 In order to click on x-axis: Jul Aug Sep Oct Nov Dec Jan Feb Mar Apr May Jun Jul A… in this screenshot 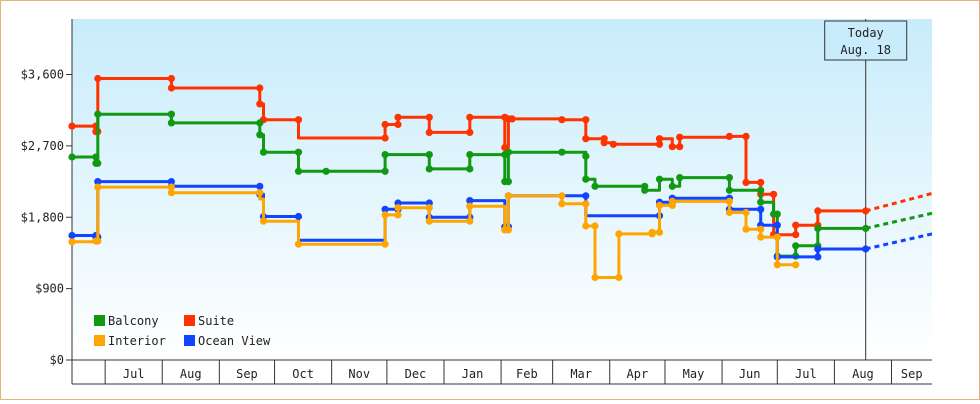, I will do `click(501, 372)`.